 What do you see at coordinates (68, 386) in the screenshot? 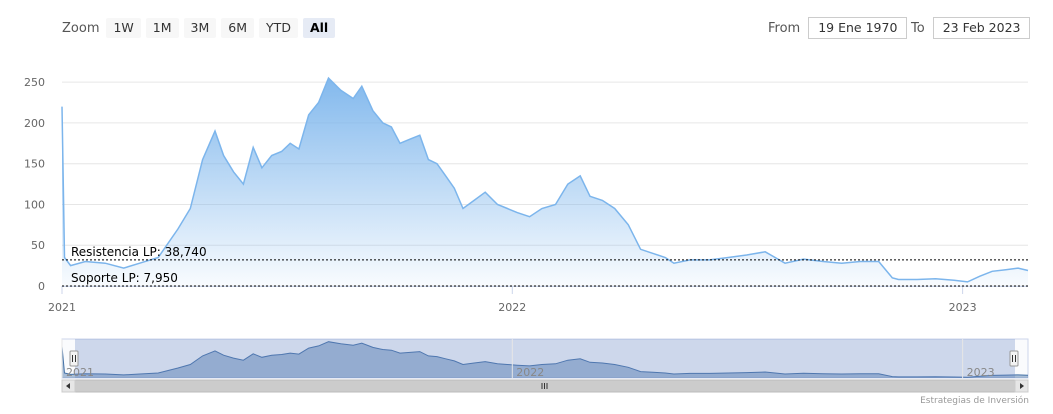
I see `scroll-left-arrow-icon` at bounding box center [68, 386].